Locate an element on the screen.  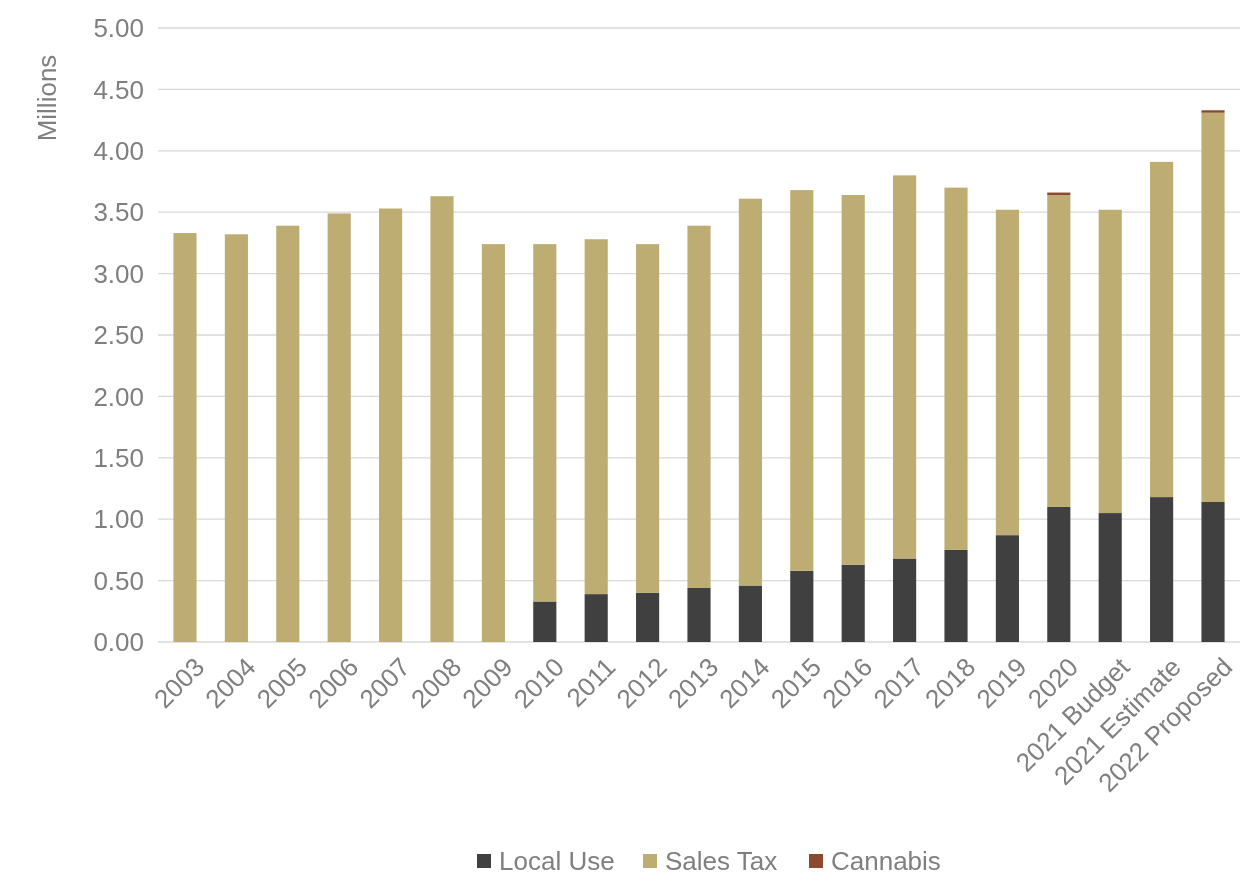
y-tick-label: 1.50 is located at coordinates (118, 457).